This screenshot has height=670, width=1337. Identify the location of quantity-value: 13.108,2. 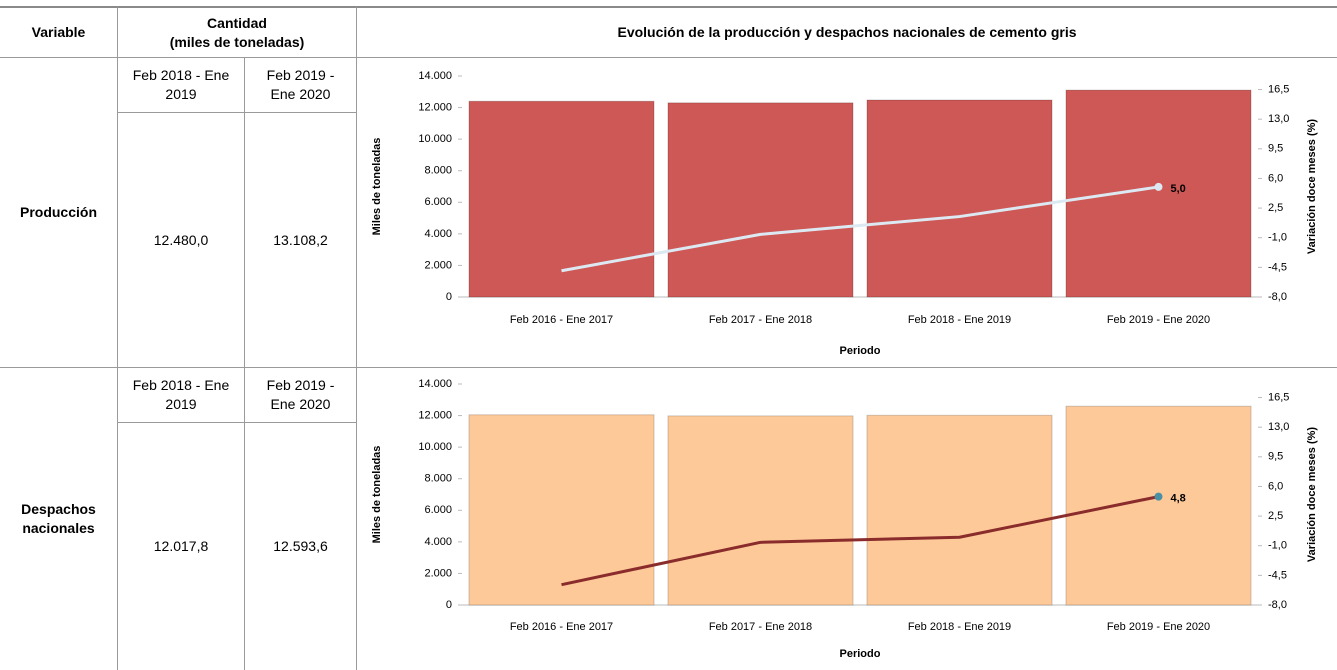
(301, 240).